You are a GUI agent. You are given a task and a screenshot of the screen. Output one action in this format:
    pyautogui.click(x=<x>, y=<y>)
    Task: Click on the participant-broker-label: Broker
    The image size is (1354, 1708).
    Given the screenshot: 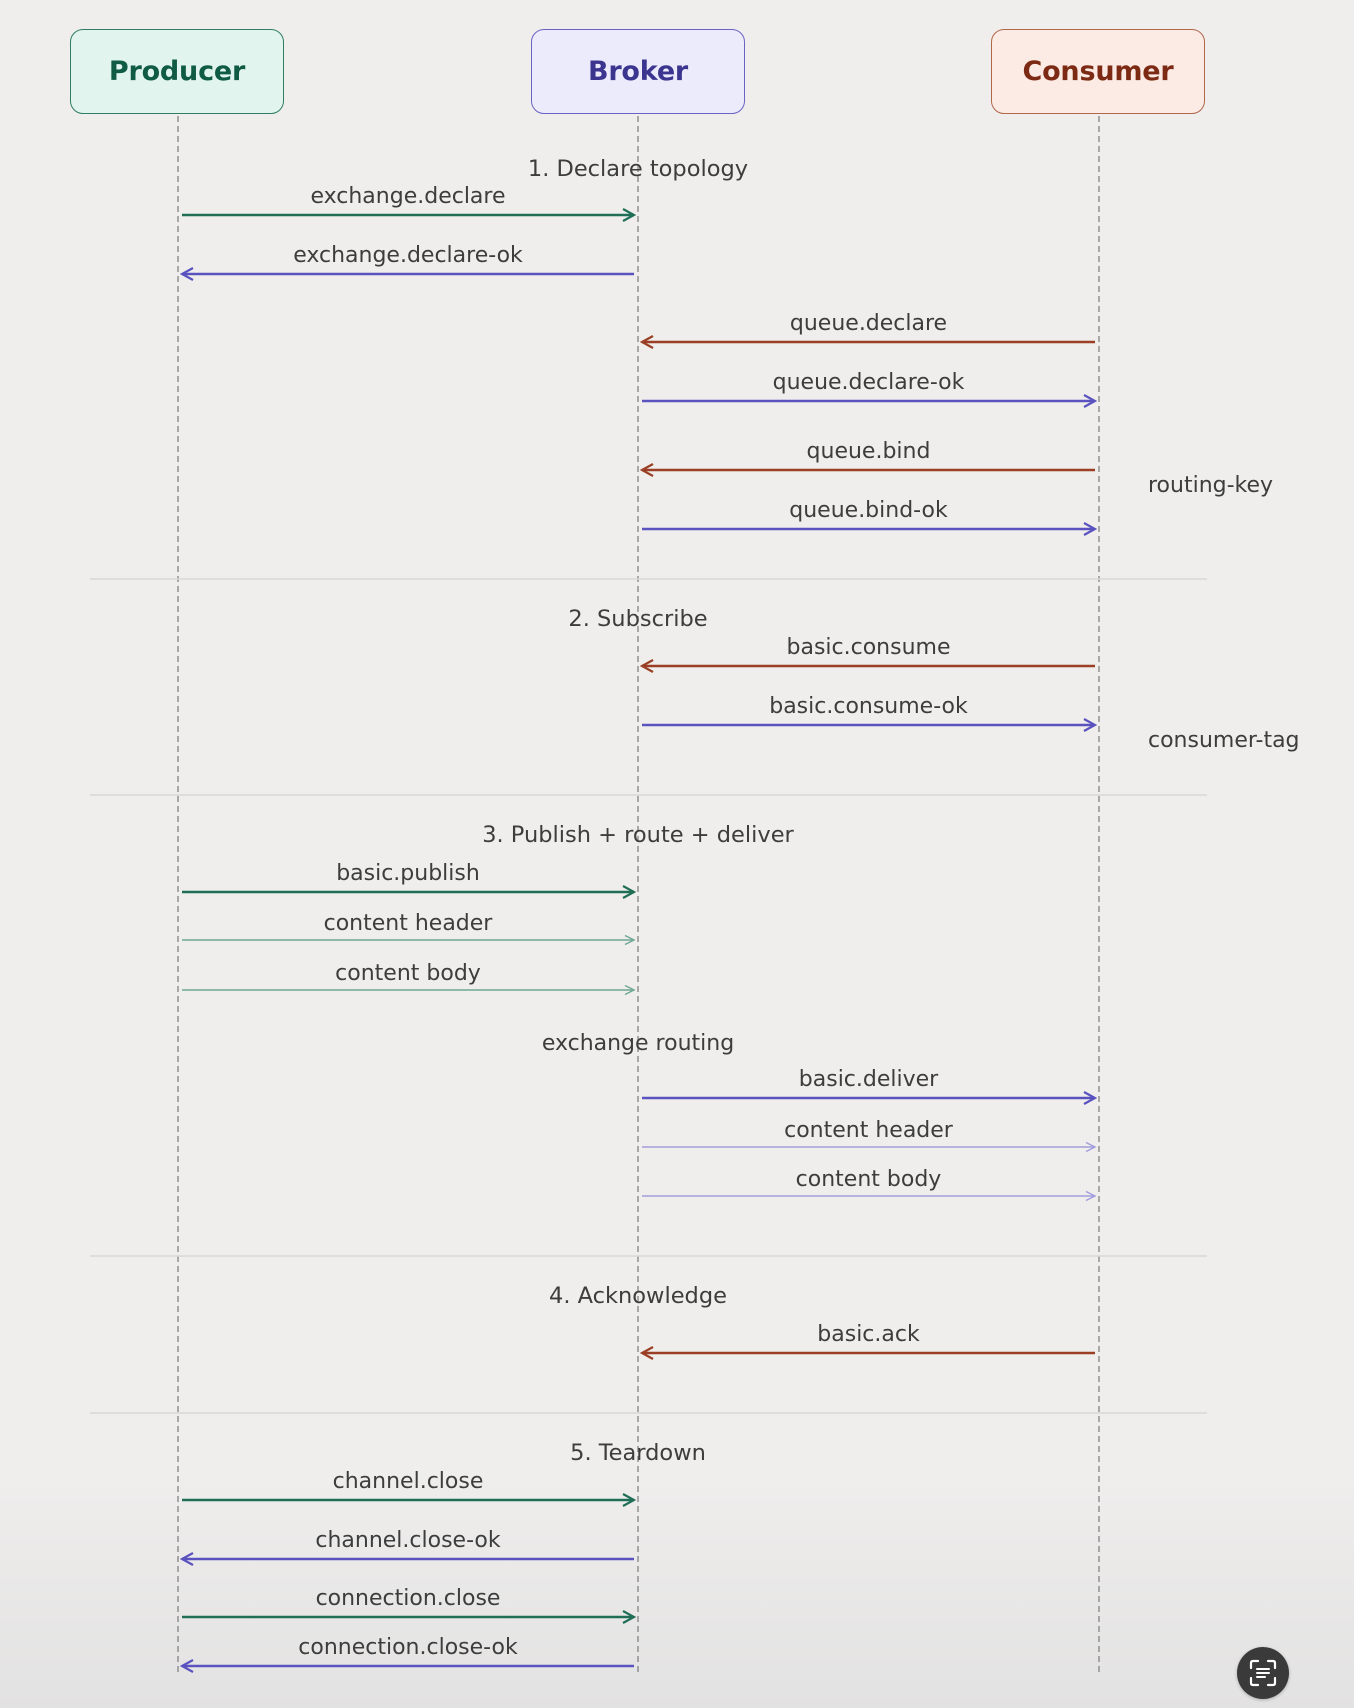 What is the action you would take?
    pyautogui.click(x=638, y=71)
    